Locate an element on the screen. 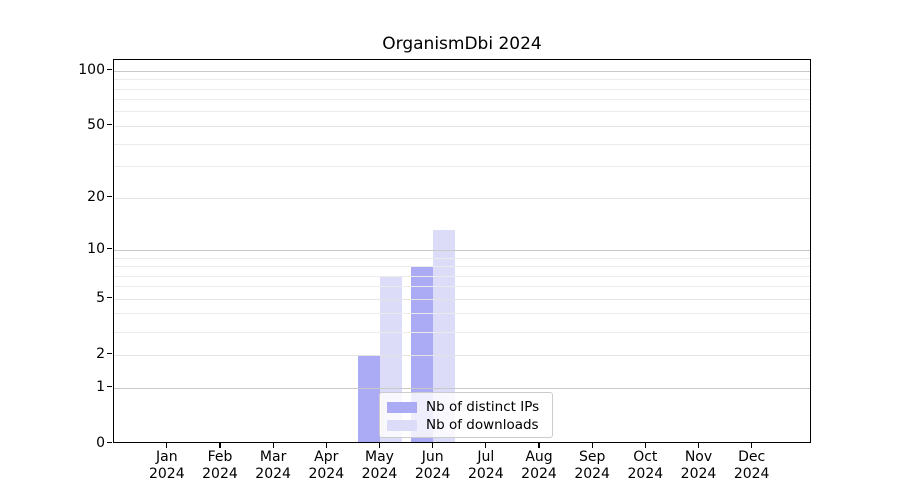  legend-label: Nb of downloads is located at coordinates (482, 425).